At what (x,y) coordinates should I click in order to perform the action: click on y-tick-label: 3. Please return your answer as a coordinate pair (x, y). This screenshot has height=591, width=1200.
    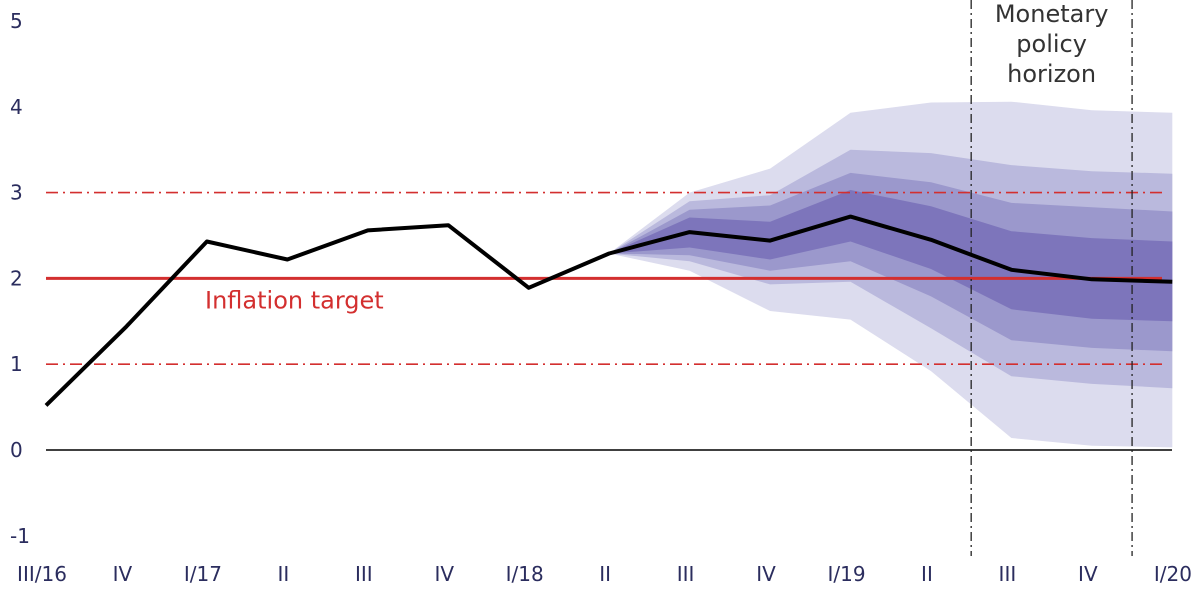
    Looking at the image, I should click on (16, 193).